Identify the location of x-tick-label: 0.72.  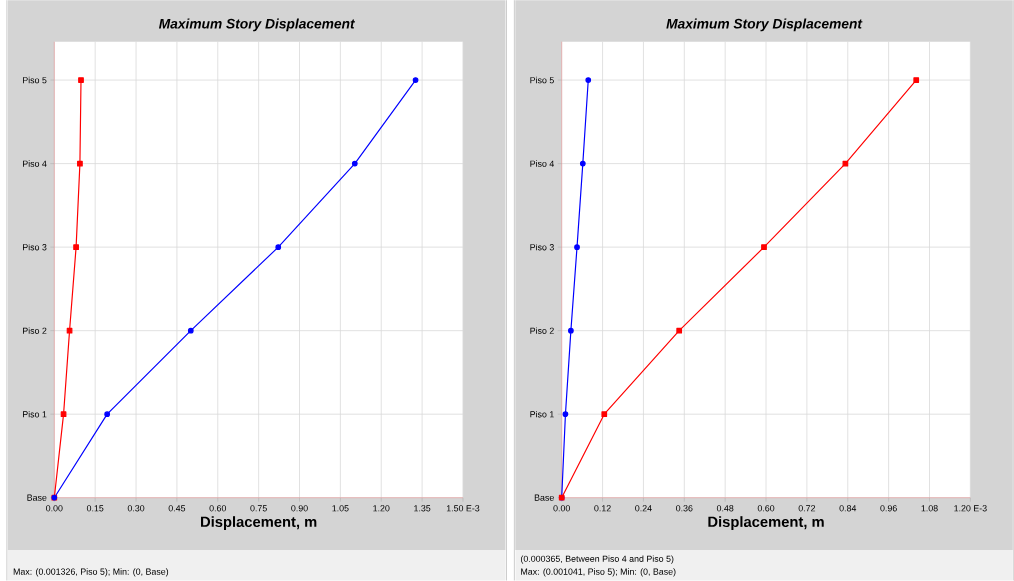
(807, 508).